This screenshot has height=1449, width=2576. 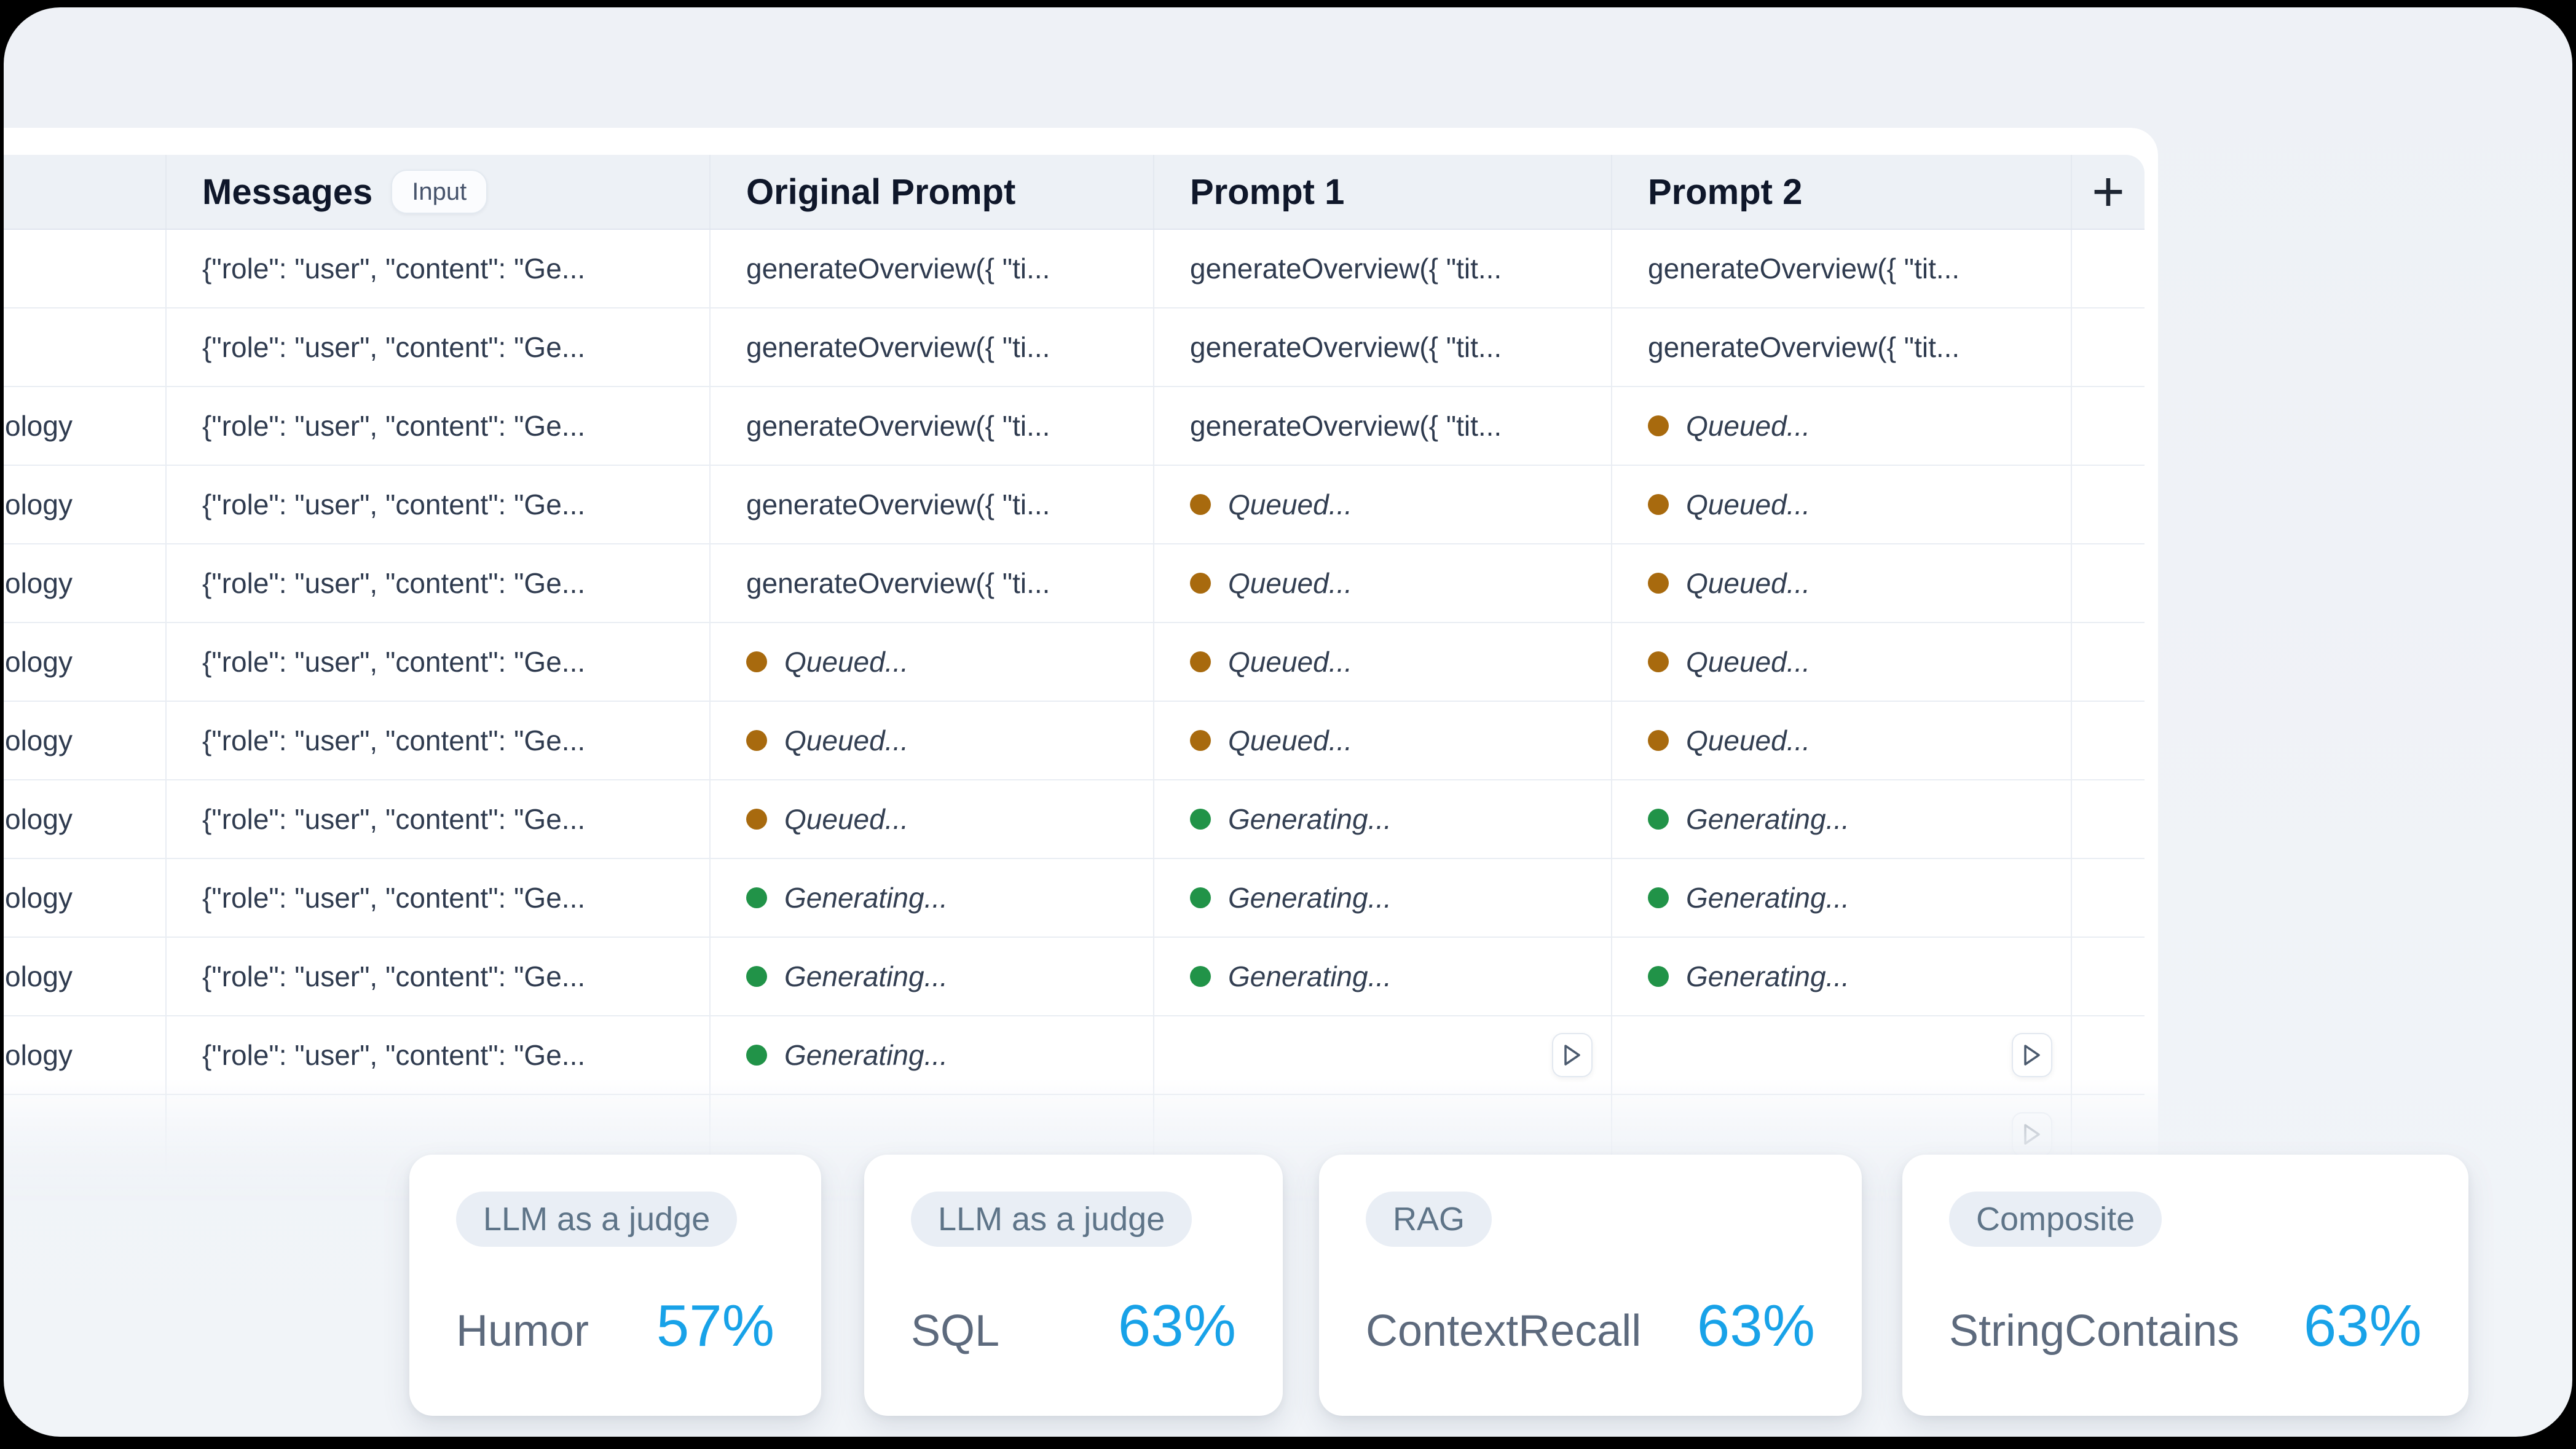 What do you see at coordinates (615, 1285) in the screenshot?
I see `metric-card-humor: LLM as a judge Humor 57%` at bounding box center [615, 1285].